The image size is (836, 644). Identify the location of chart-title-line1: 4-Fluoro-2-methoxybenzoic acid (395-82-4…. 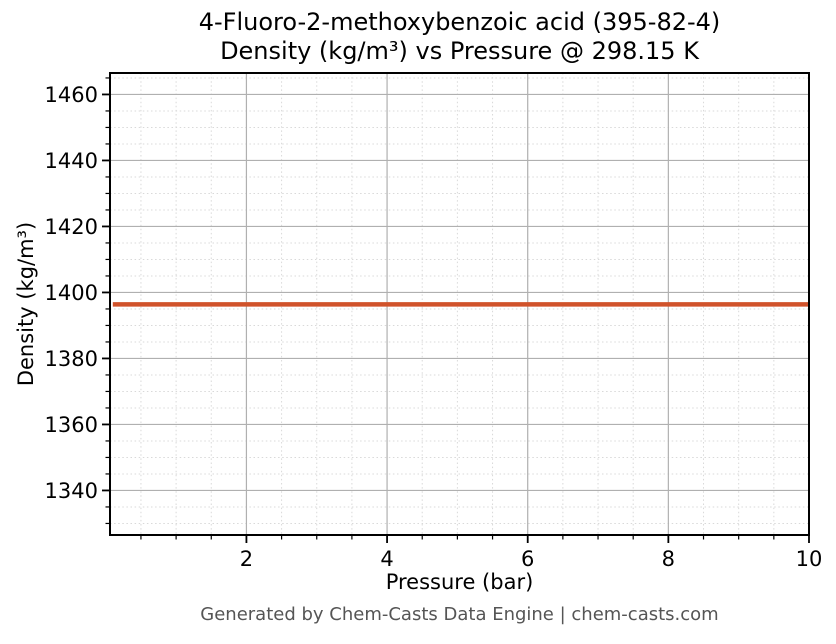
(459, 22).